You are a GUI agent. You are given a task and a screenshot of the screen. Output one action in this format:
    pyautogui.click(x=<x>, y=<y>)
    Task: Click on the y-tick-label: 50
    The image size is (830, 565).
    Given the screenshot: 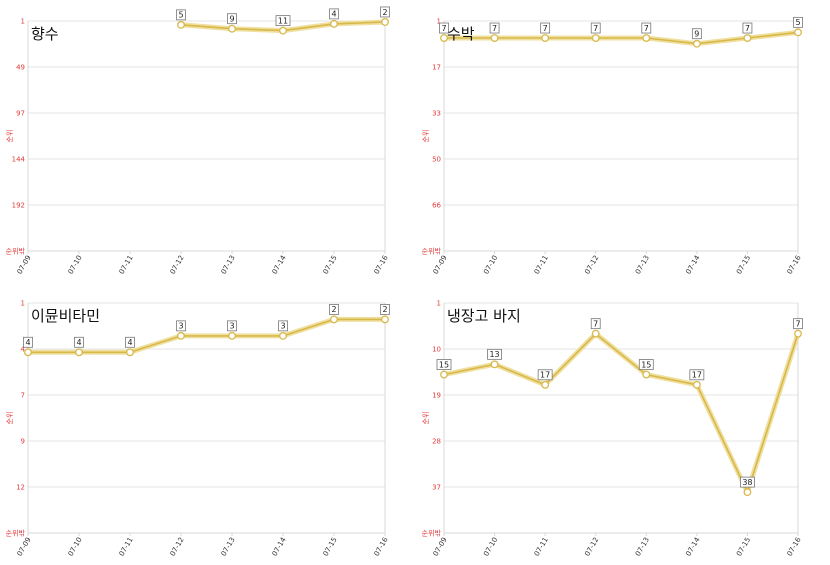 What is the action you would take?
    pyautogui.click(x=436, y=160)
    